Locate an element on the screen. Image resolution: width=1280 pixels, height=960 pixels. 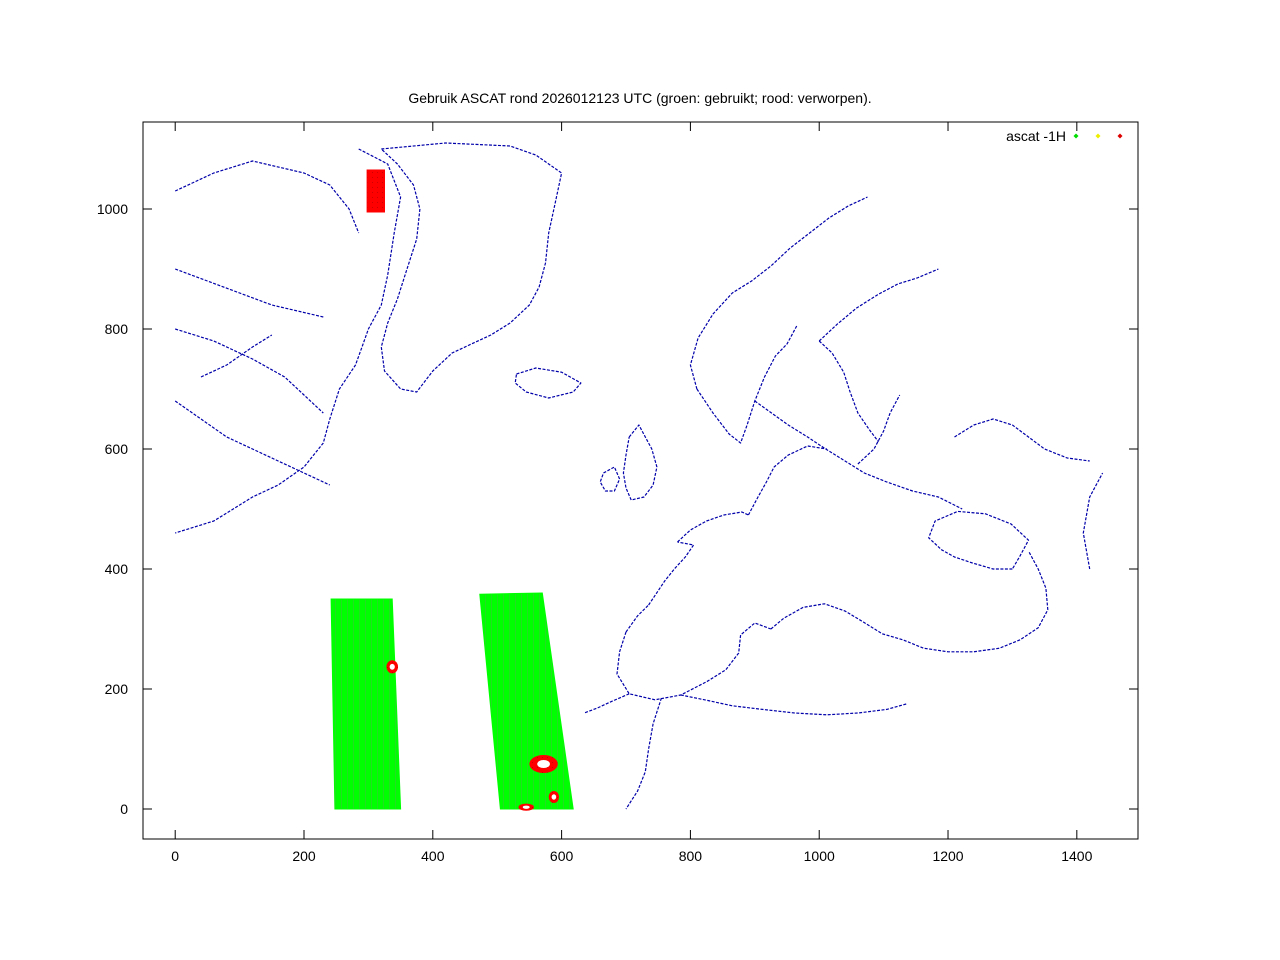
rejected-observations-layer is located at coordinates (463, 490).